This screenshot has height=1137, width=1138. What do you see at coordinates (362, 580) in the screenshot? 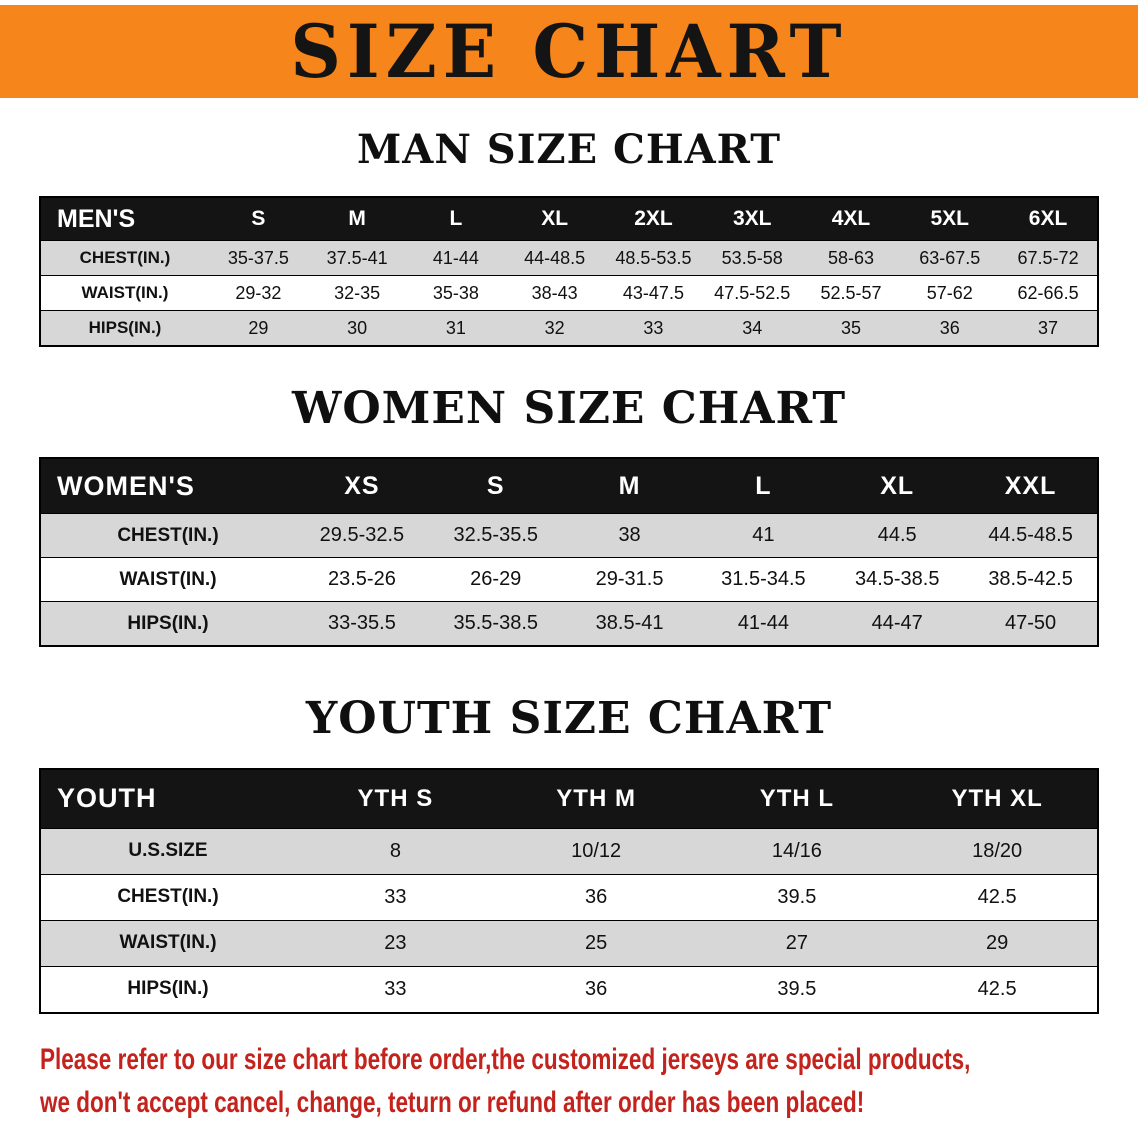
I see `table-cell: 23.5-26` at bounding box center [362, 580].